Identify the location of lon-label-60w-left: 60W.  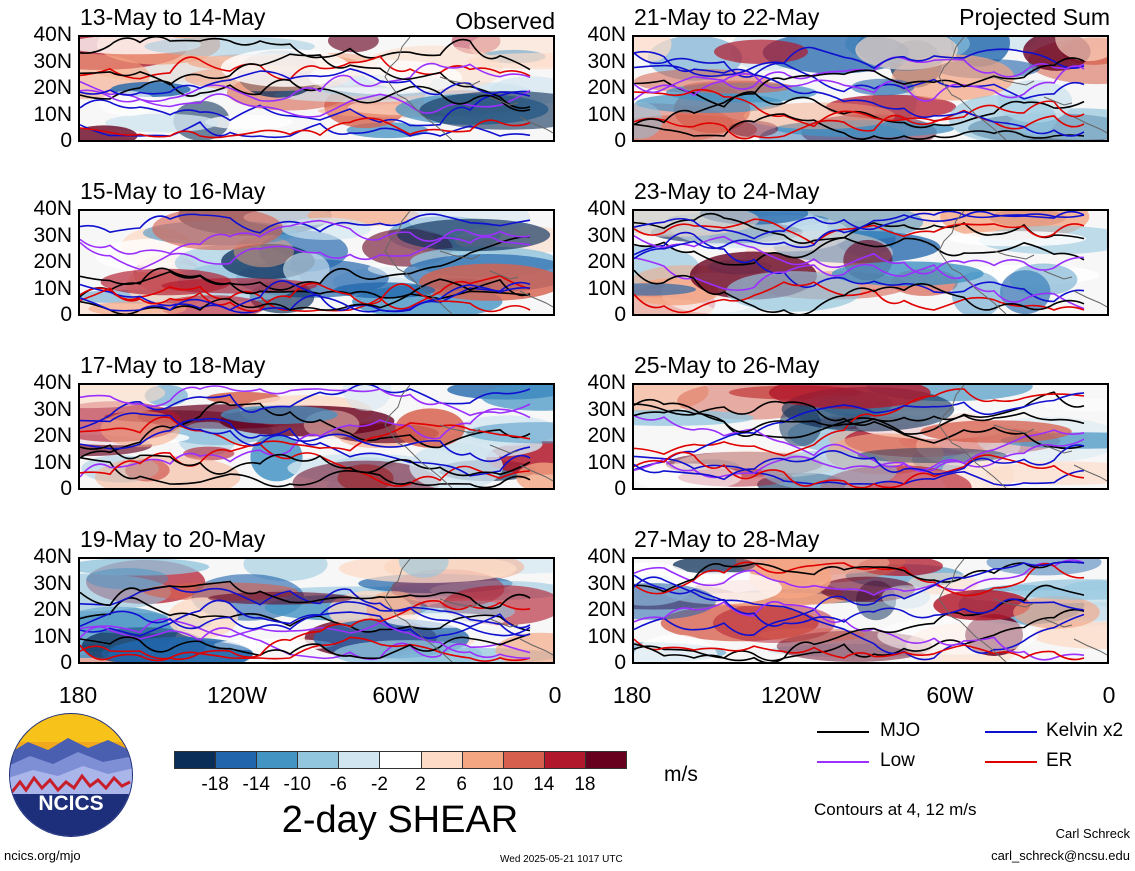
(396, 695).